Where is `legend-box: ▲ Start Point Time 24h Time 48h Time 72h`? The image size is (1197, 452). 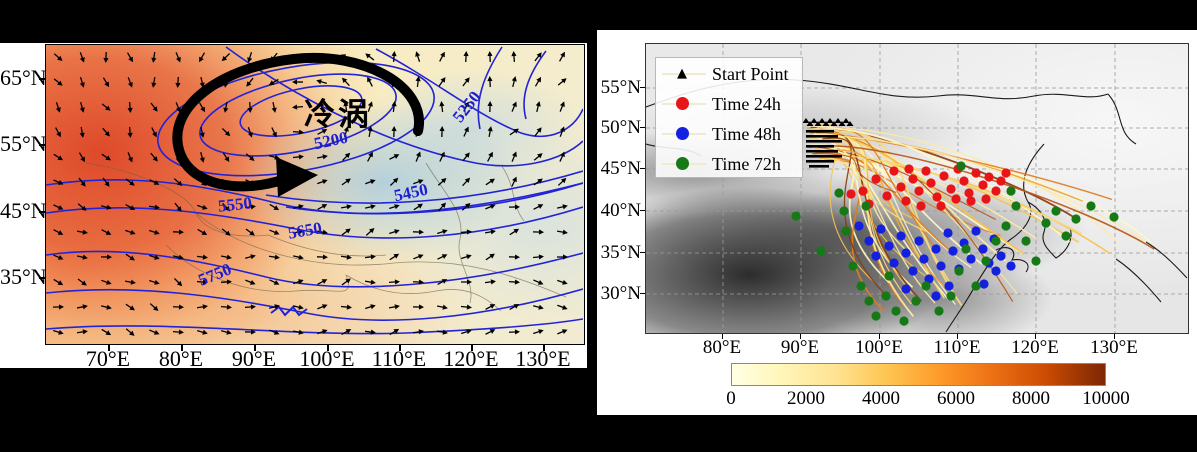
legend-box: ▲ Start Point Time 24h Time 48h Time 72h is located at coordinates (729, 117).